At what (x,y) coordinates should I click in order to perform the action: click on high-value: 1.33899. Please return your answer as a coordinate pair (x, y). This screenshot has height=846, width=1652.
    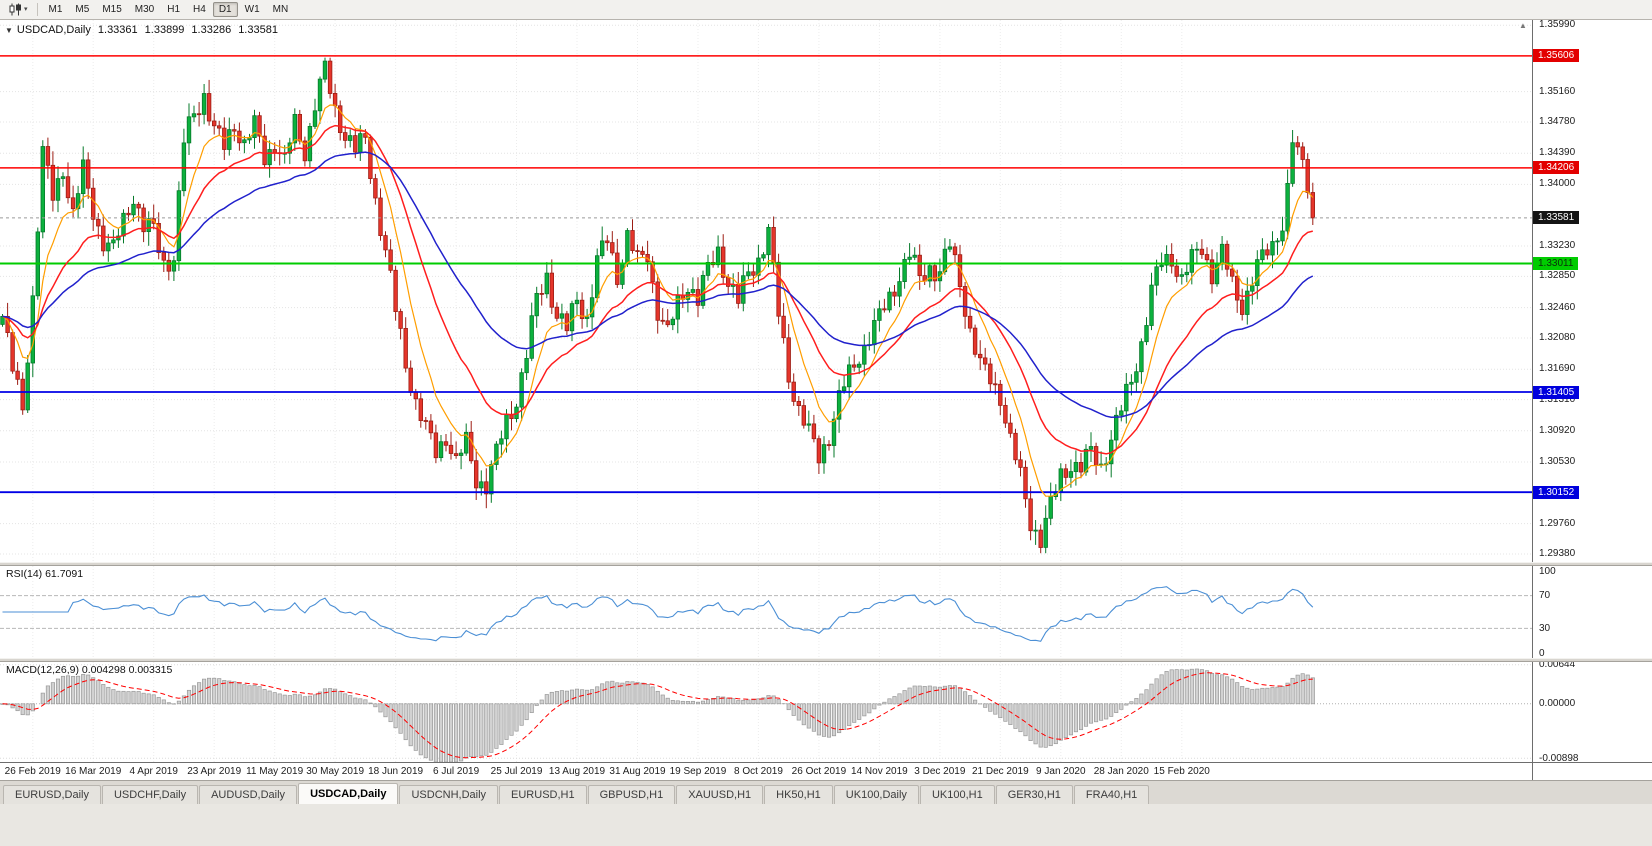
    Looking at the image, I should click on (164, 30).